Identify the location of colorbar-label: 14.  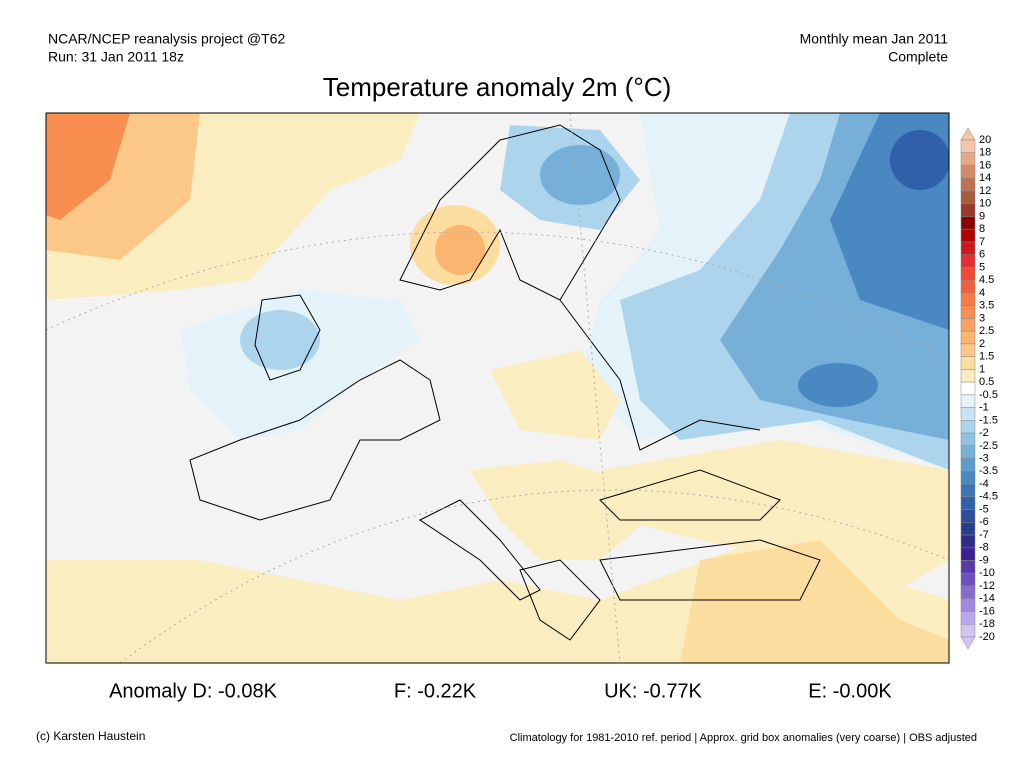
(985, 178).